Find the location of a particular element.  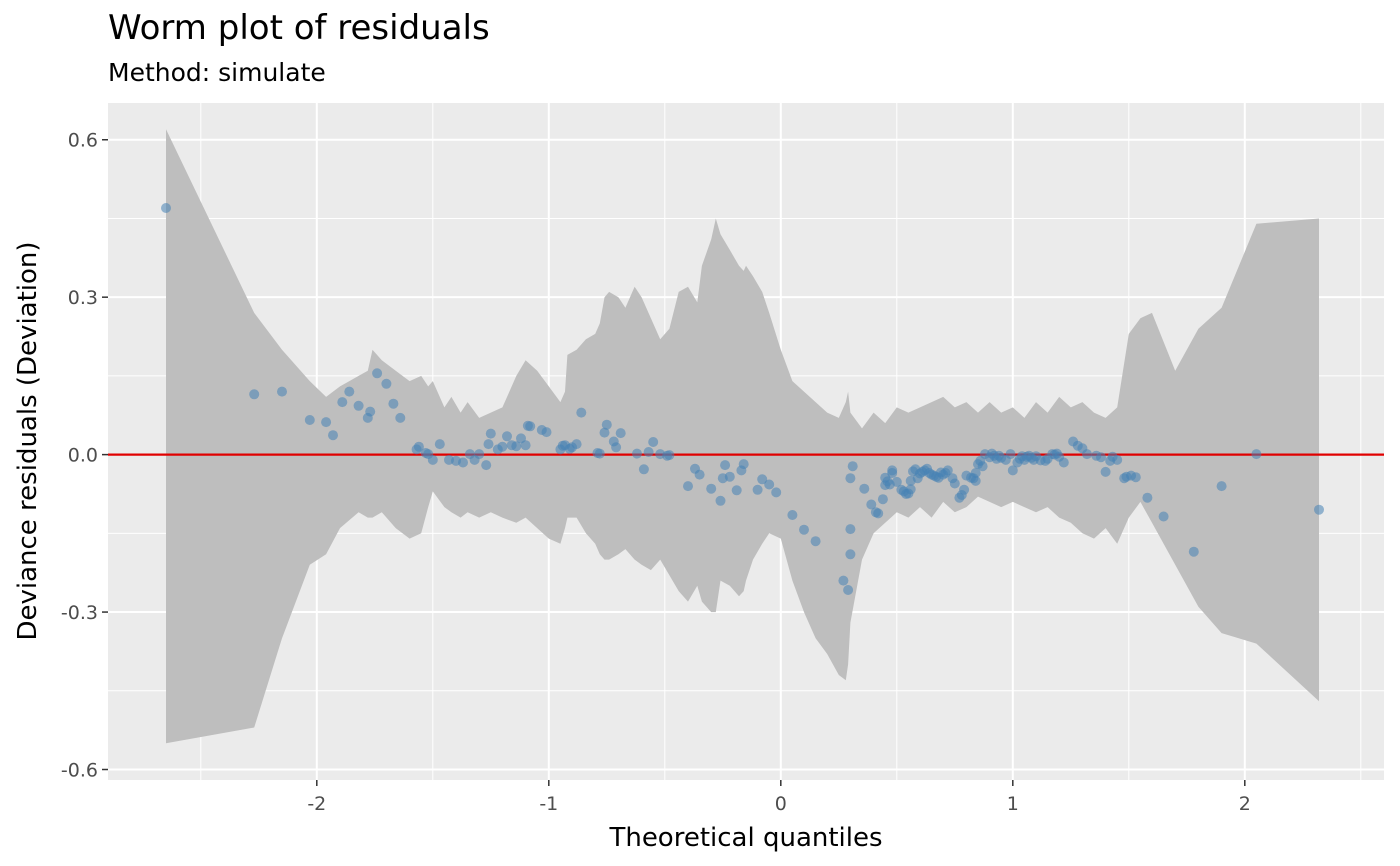

y-tick-label: 0.0 is located at coordinates (83, 456).